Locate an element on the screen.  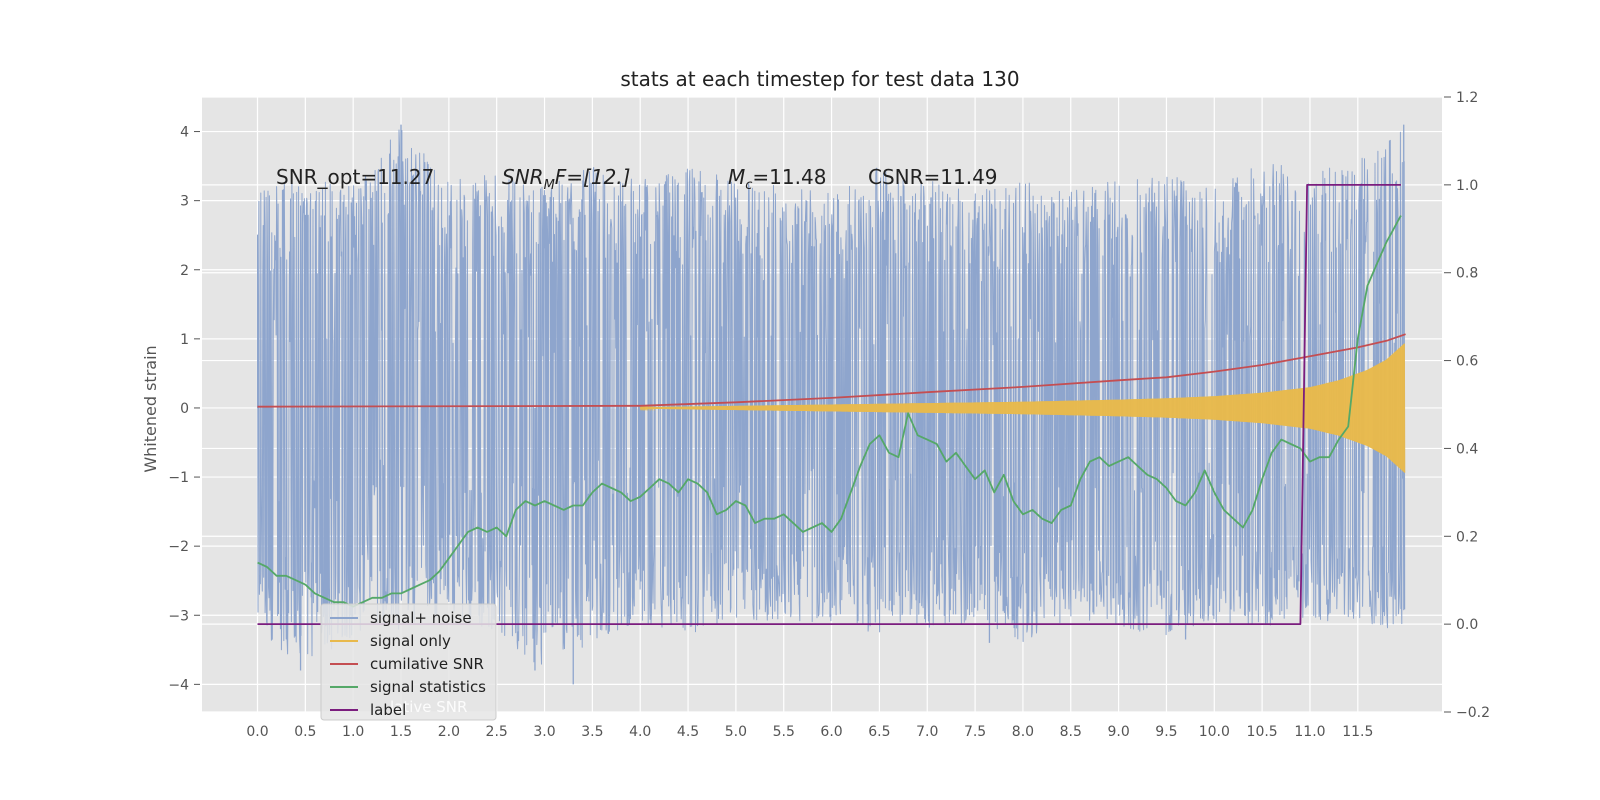
y-right-tick-label: 0.6 is located at coordinates (1467, 362).